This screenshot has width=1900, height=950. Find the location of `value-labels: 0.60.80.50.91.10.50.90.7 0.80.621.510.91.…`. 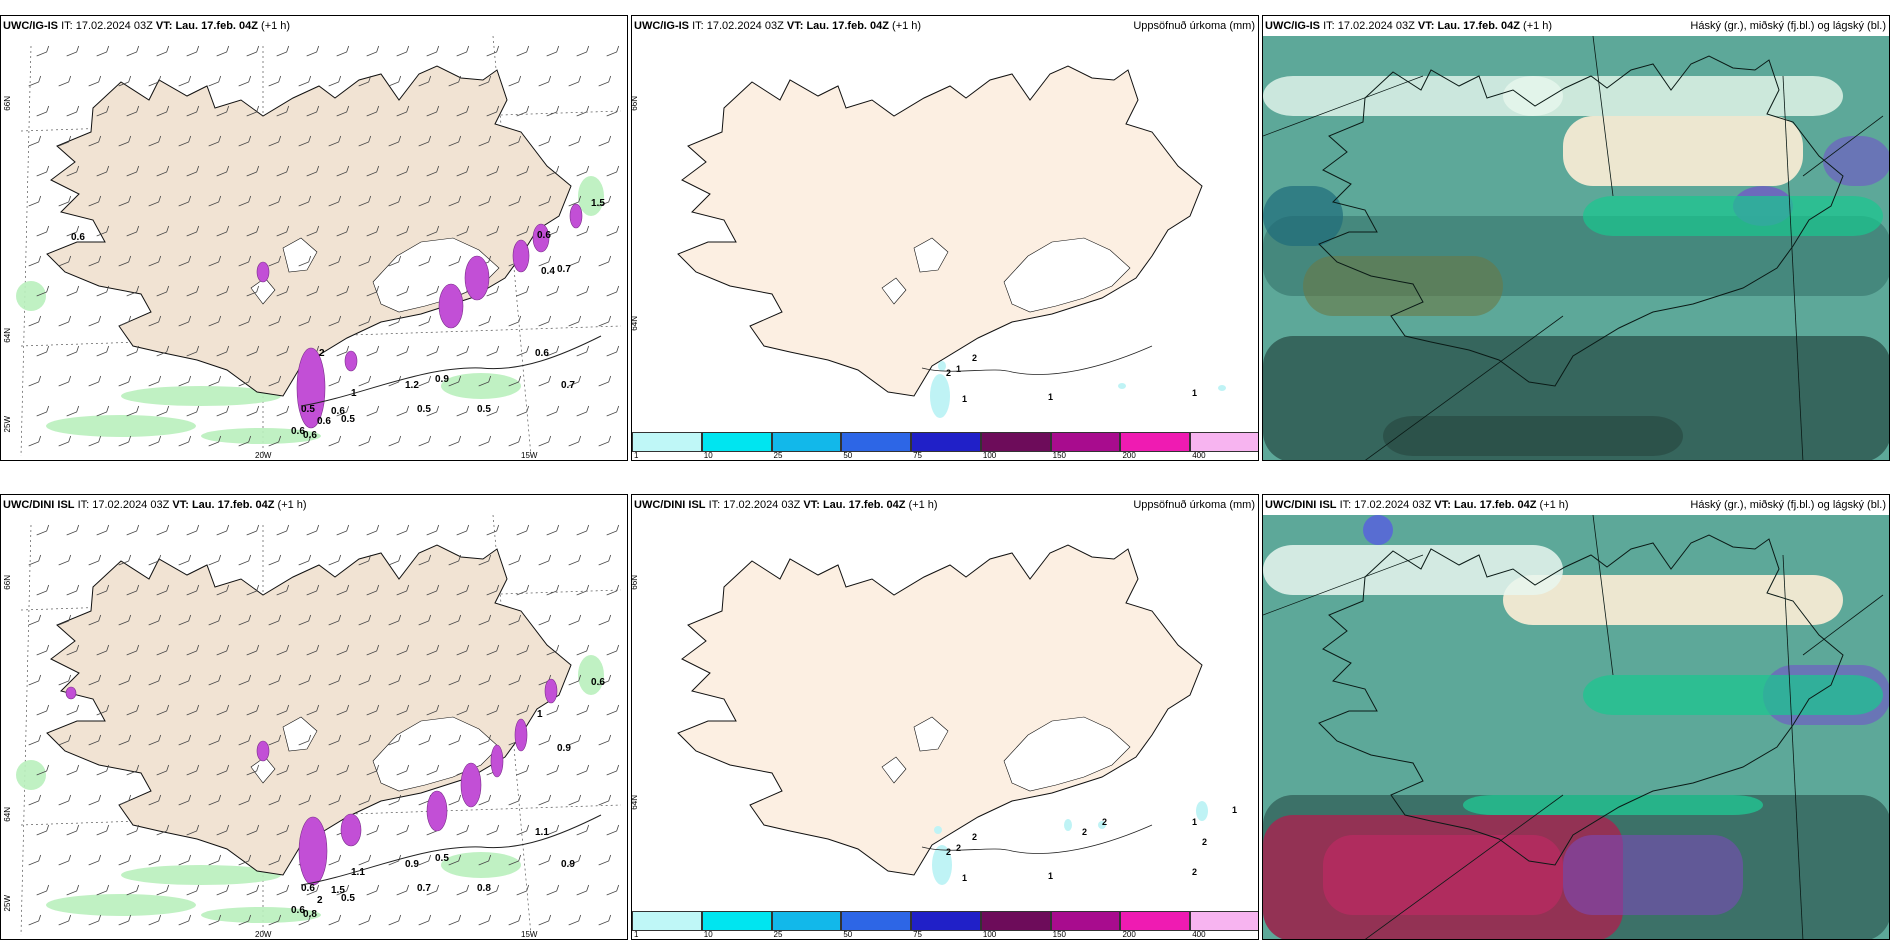

value-labels: 0.60.80.50.91.10.50.90.7 0.80.621.510.91.… is located at coordinates (448, 798).